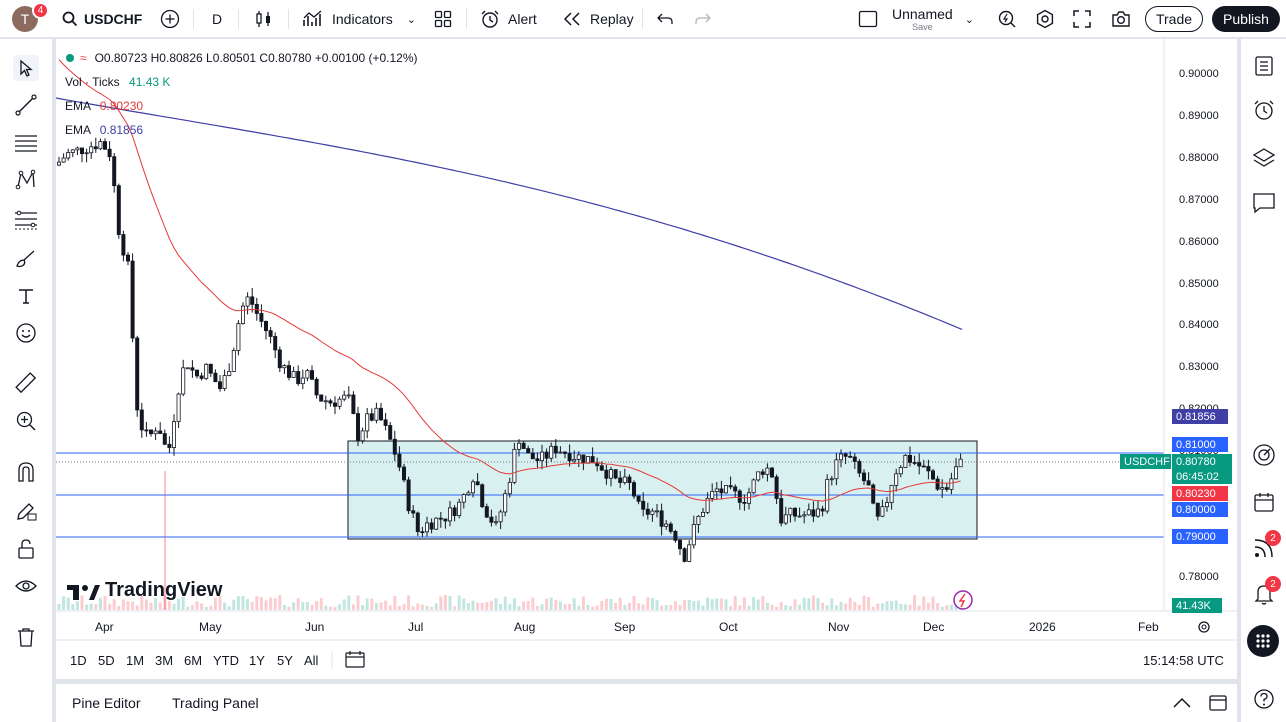 The width and height of the screenshot is (1286, 722). What do you see at coordinates (170, 19) in the screenshot?
I see `compare-symbol-button` at bounding box center [170, 19].